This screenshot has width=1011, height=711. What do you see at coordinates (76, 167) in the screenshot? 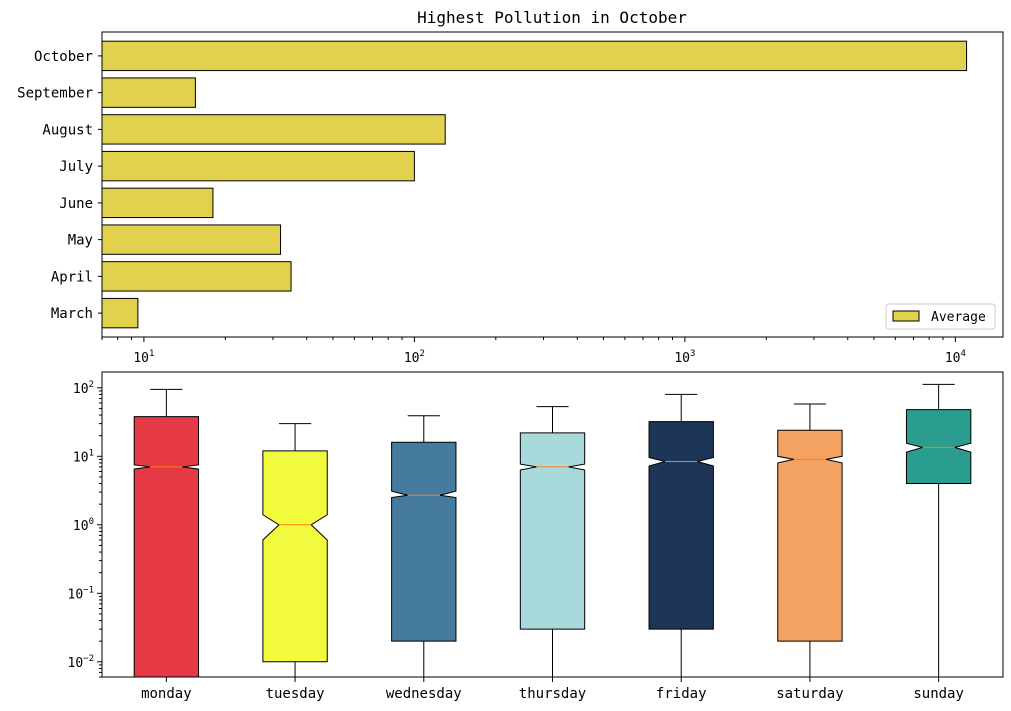
I see `y-tick-label-july: July` at bounding box center [76, 167].